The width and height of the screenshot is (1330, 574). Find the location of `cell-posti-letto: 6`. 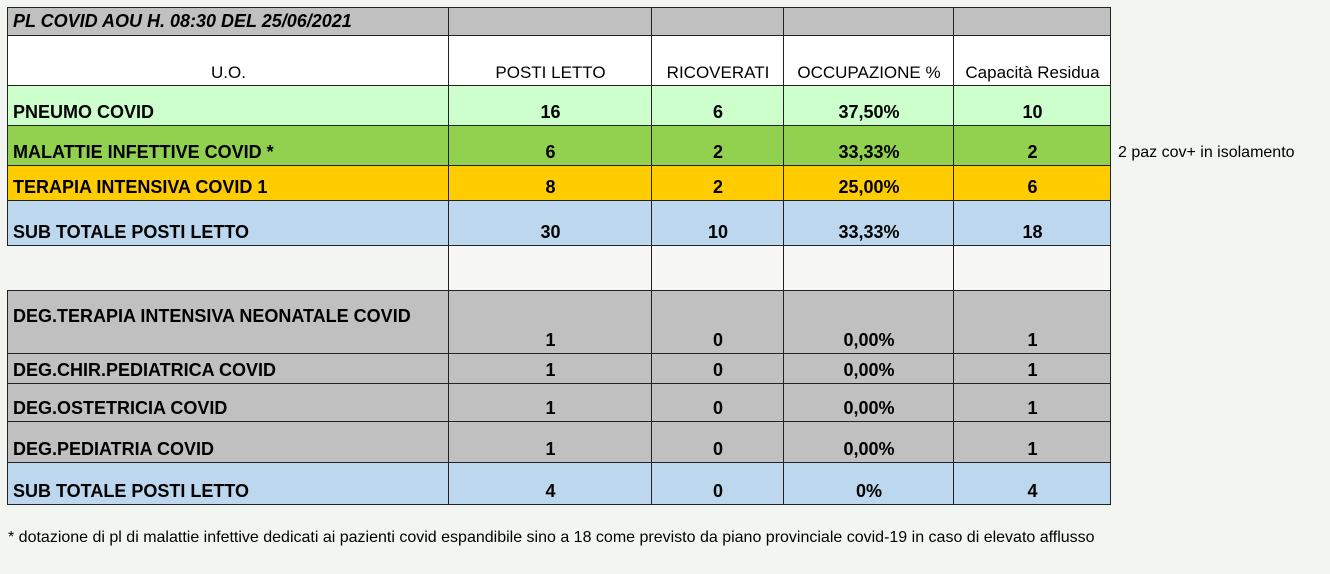

cell-posti-letto: 6 is located at coordinates (550, 145).